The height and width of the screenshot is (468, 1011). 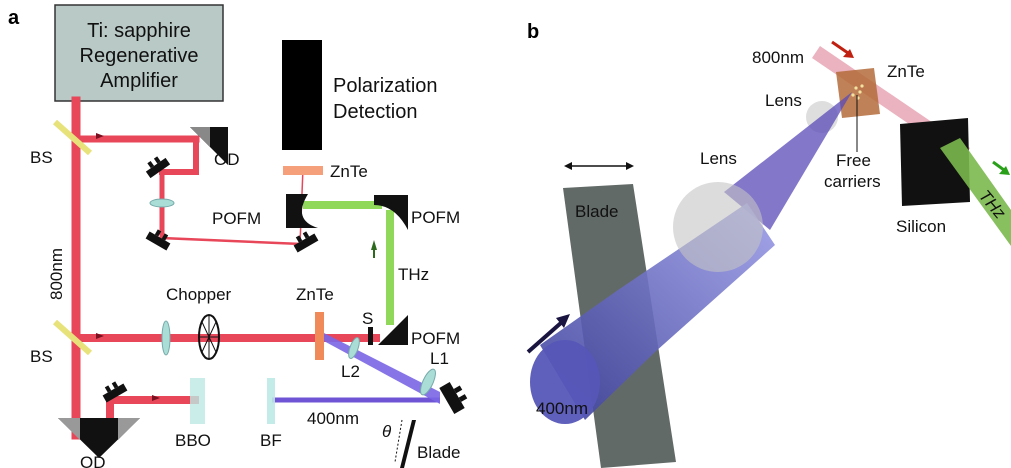 What do you see at coordinates (348, 263) in the screenshot?
I see `thz-beam` at bounding box center [348, 263].